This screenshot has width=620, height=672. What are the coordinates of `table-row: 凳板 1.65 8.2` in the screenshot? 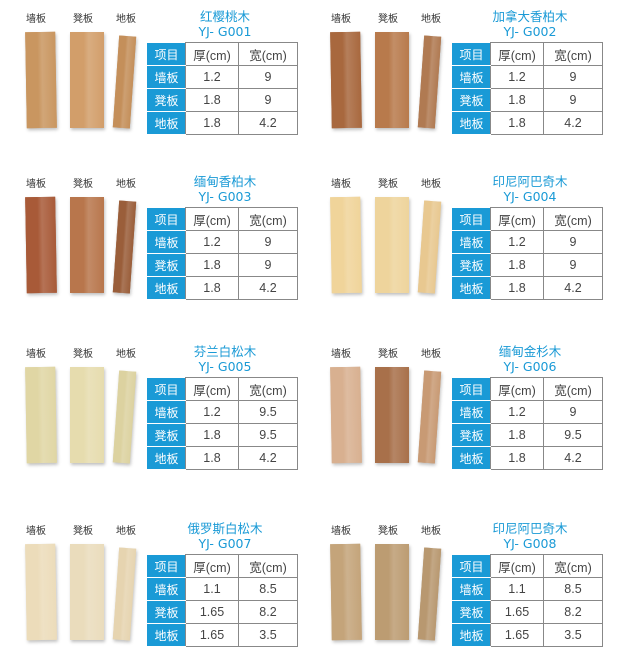 It's located at (222, 612).